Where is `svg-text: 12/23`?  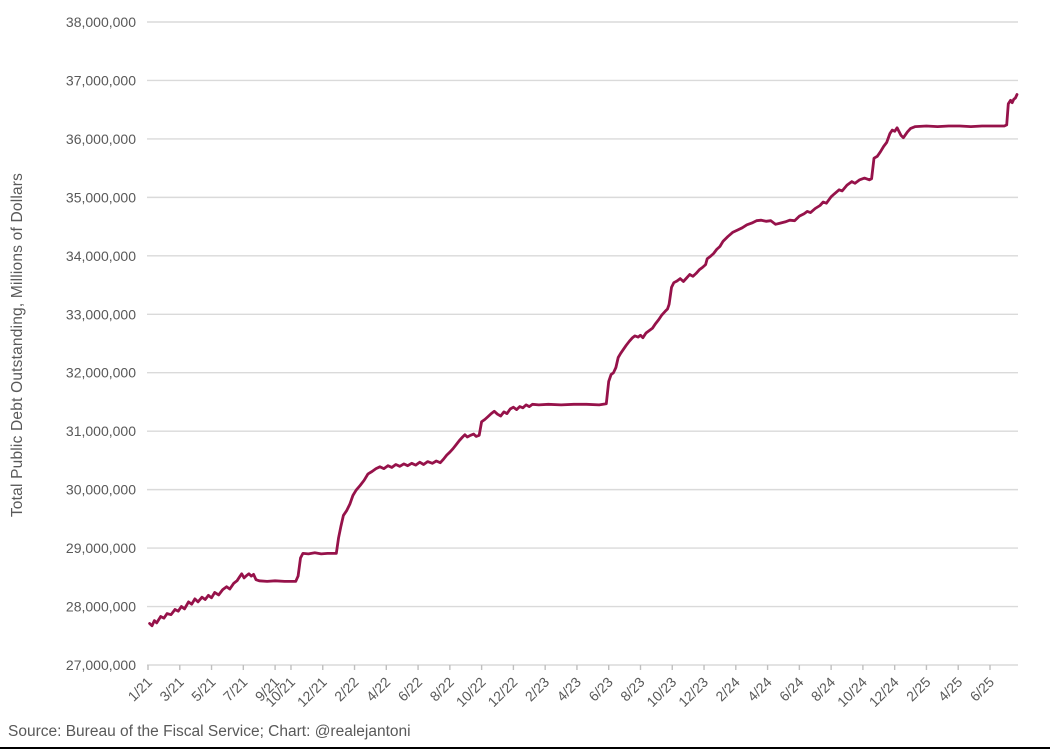
svg-text: 12/23 is located at coordinates (693, 692).